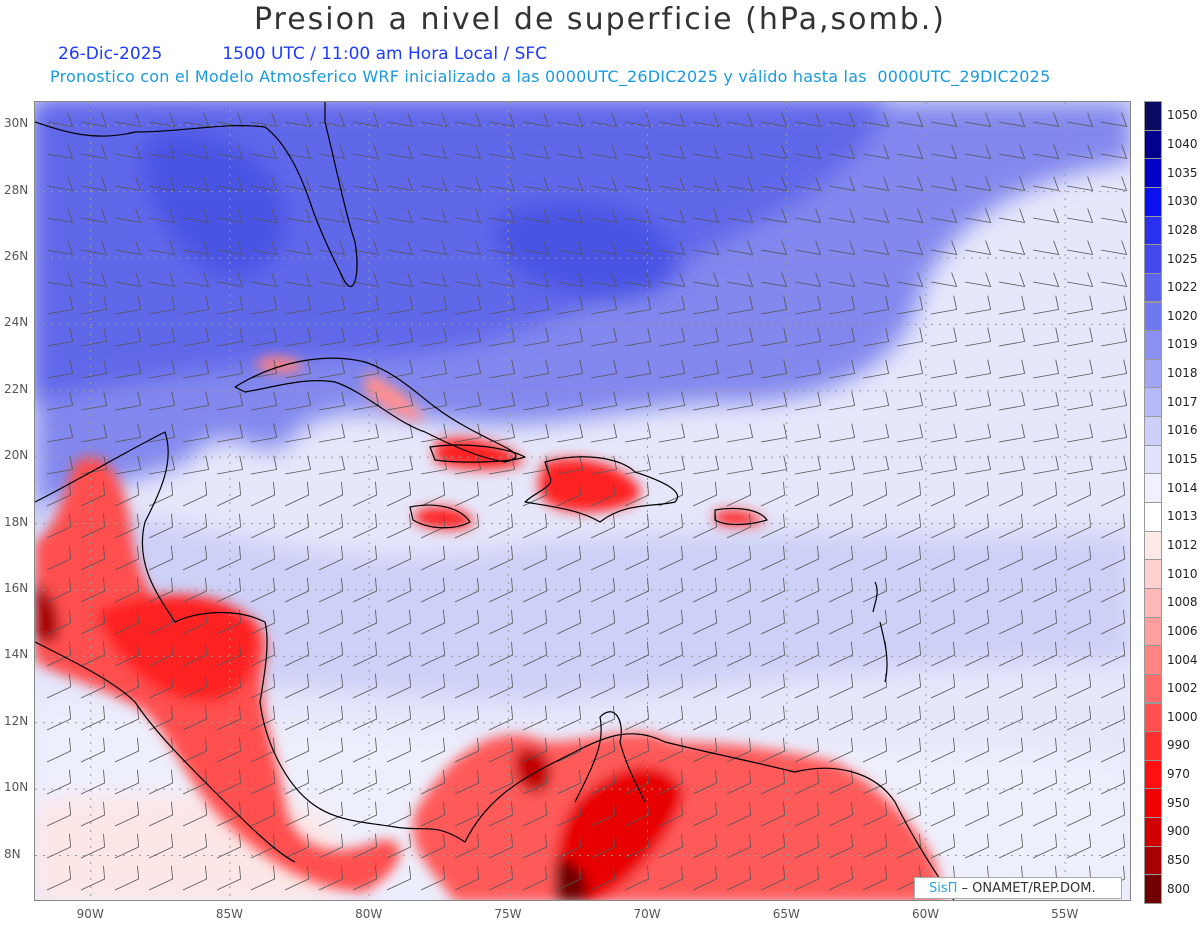 This screenshot has height=927, width=1200. What do you see at coordinates (12, 853) in the screenshot?
I see `latitude-label: 8N` at bounding box center [12, 853].